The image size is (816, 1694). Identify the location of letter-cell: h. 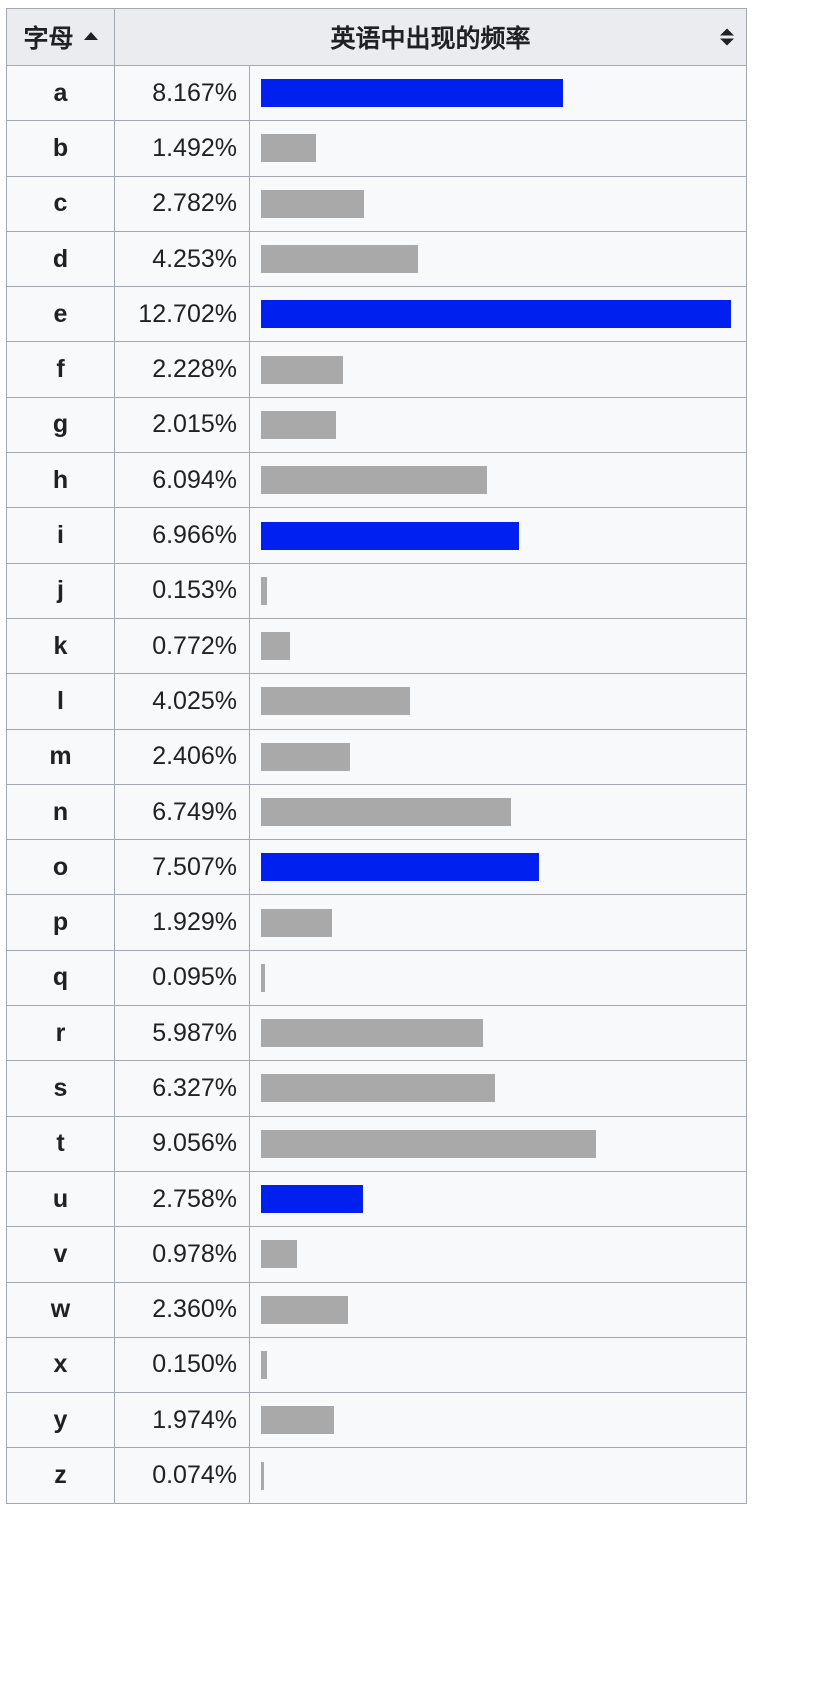
(60, 480).